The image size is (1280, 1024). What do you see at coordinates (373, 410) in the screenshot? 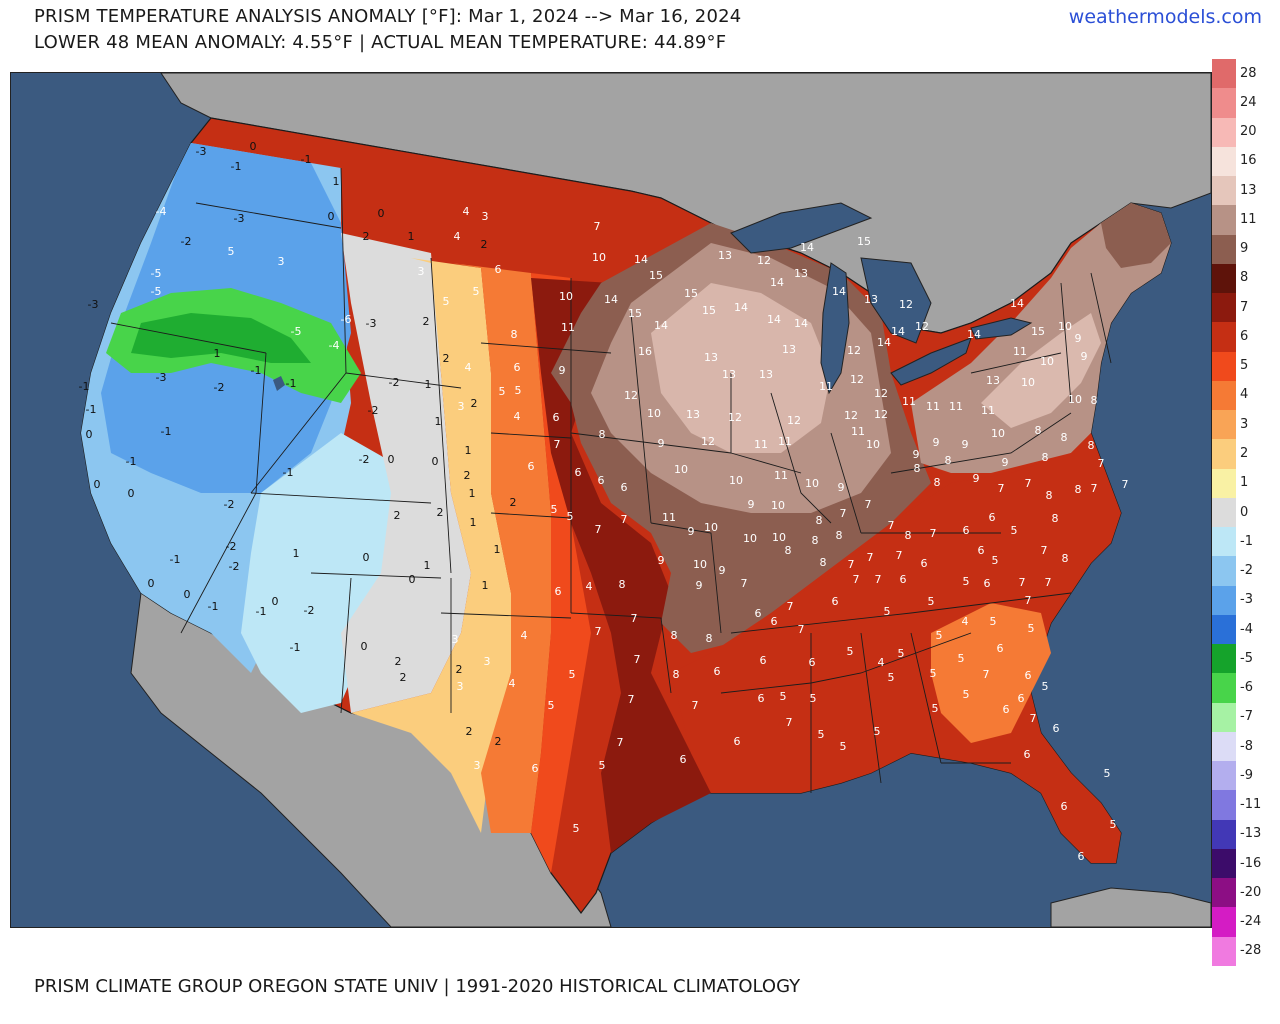
I see `anomaly-label: -2` at bounding box center [373, 410].